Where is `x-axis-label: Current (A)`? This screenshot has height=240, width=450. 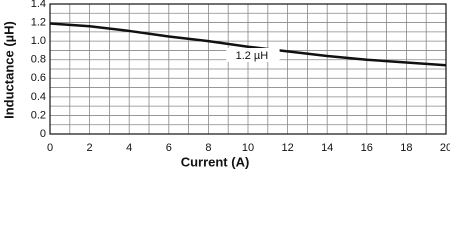
x-axis-label: Current (A) is located at coordinates (215, 161).